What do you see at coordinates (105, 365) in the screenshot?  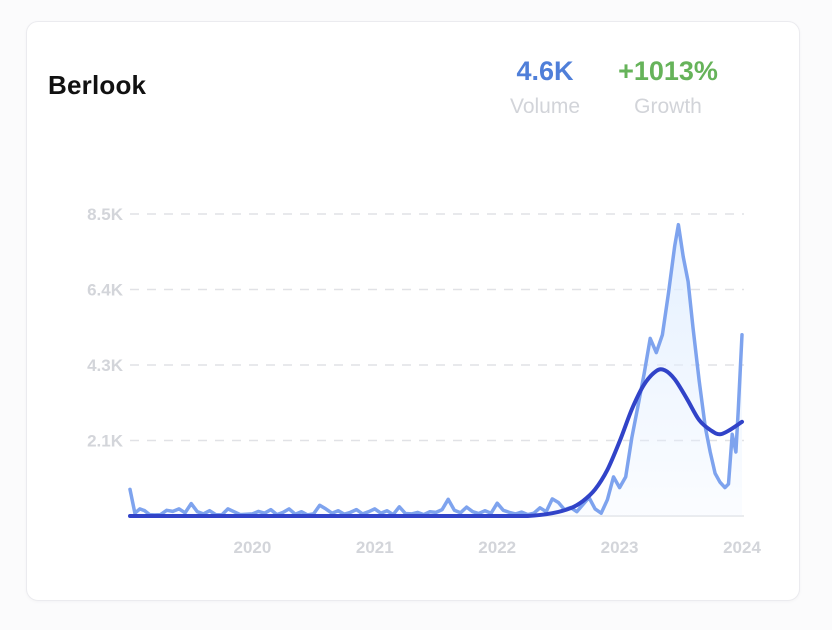 I see `y-tick-label: 4.3K` at bounding box center [105, 365].